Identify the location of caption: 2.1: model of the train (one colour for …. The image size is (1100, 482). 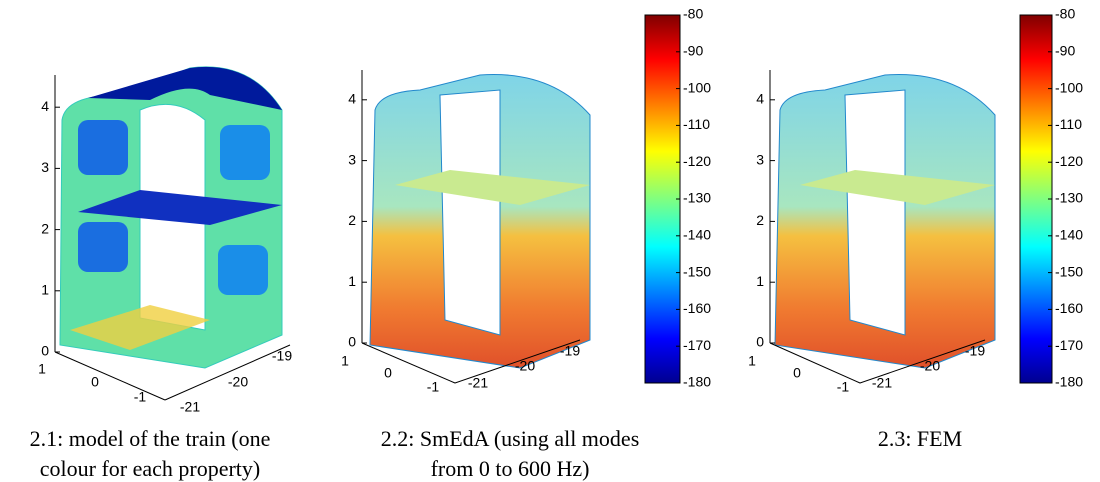
(150, 453).